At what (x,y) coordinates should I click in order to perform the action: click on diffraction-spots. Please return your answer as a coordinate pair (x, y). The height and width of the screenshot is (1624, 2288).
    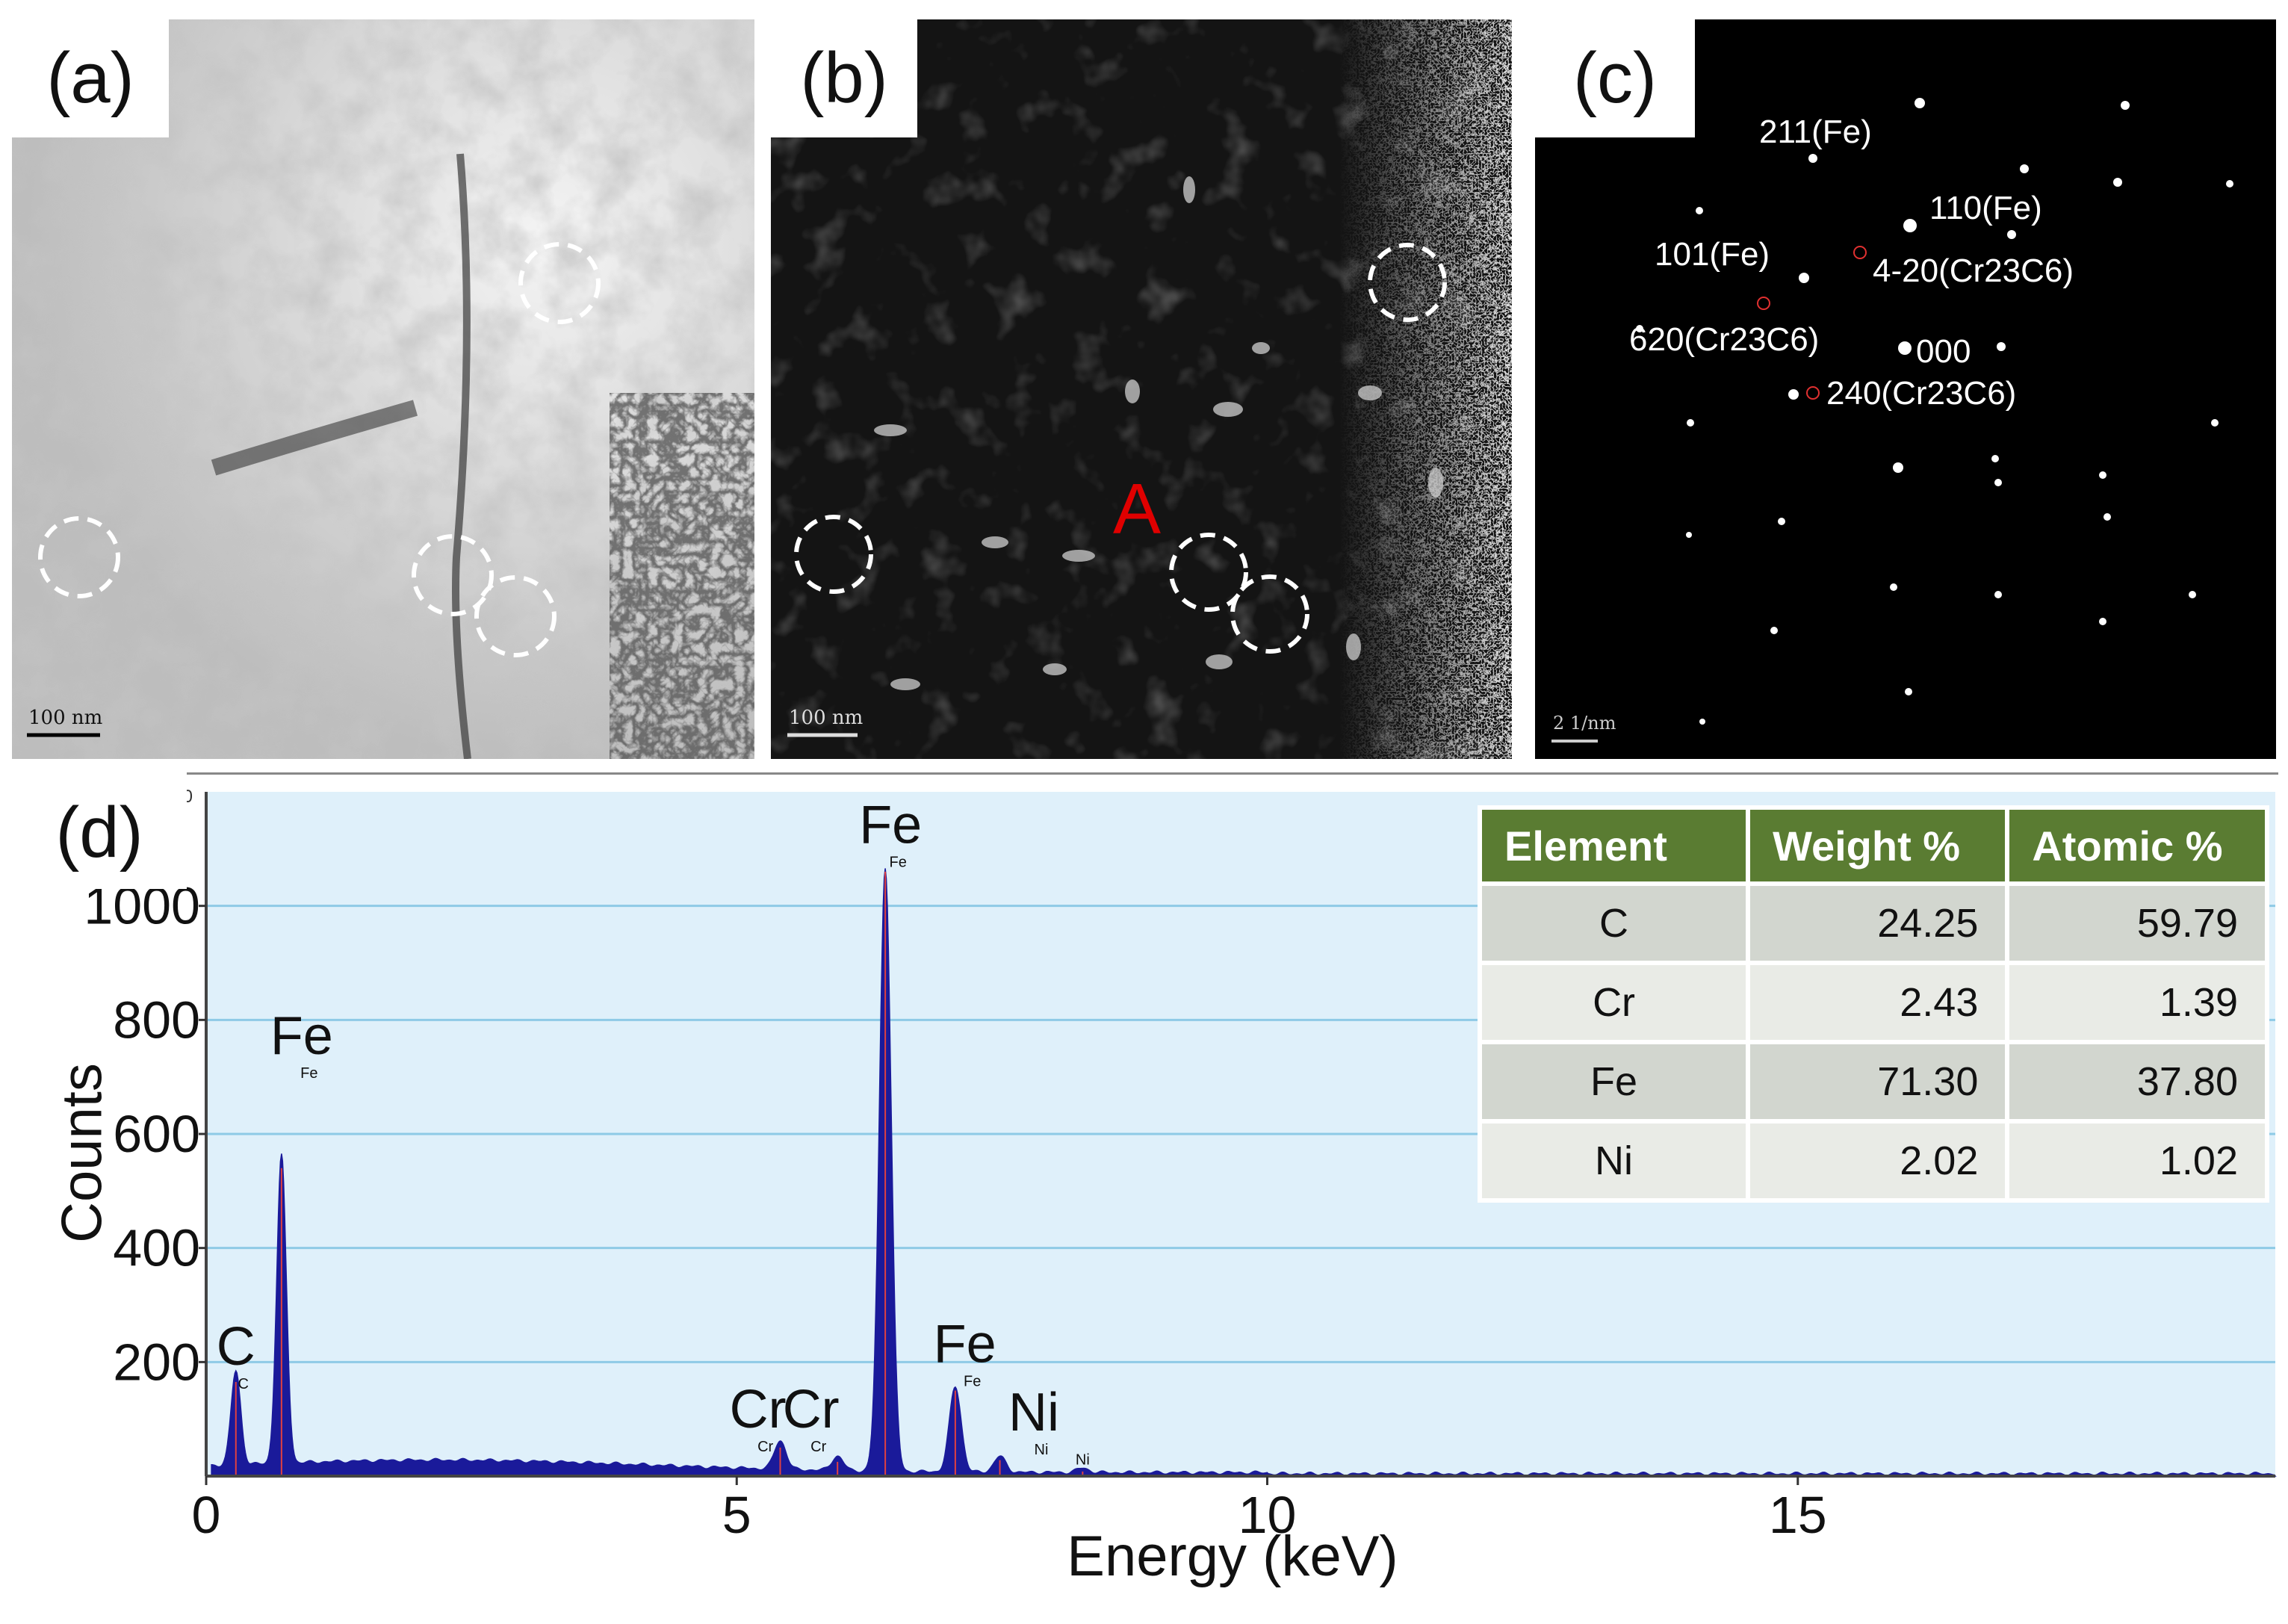
    Looking at the image, I should click on (1892, 420).